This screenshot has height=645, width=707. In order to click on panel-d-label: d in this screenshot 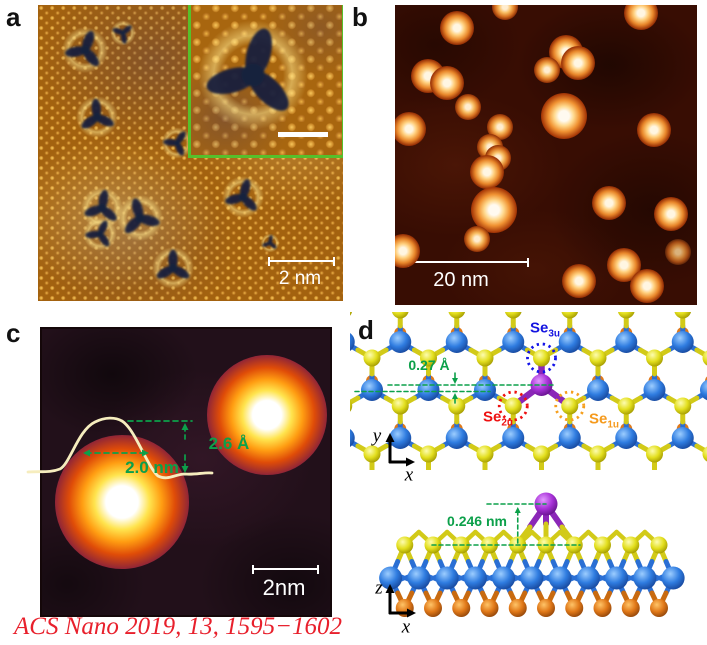, I will do `click(366, 330)`.